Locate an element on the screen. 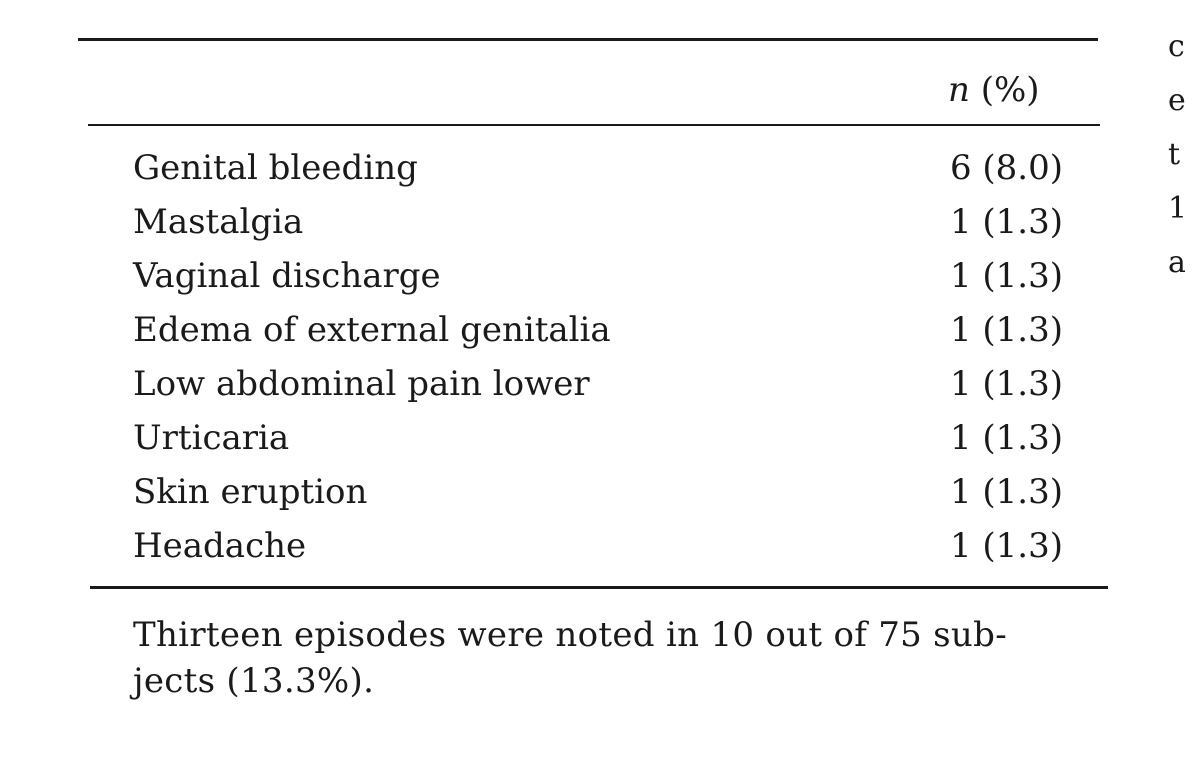 Image resolution: width=1193 pixels, height=757 pixels. table-top-rule is located at coordinates (588, 39).